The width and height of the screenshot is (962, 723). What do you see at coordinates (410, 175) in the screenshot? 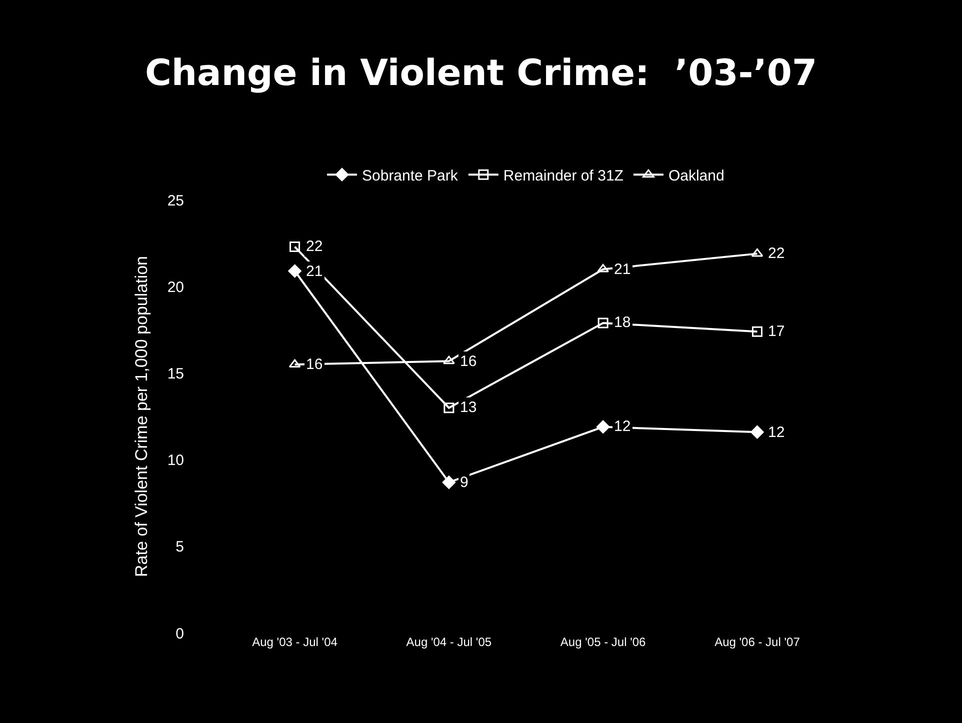
I see `legend-label: Sobrante Park` at bounding box center [410, 175].